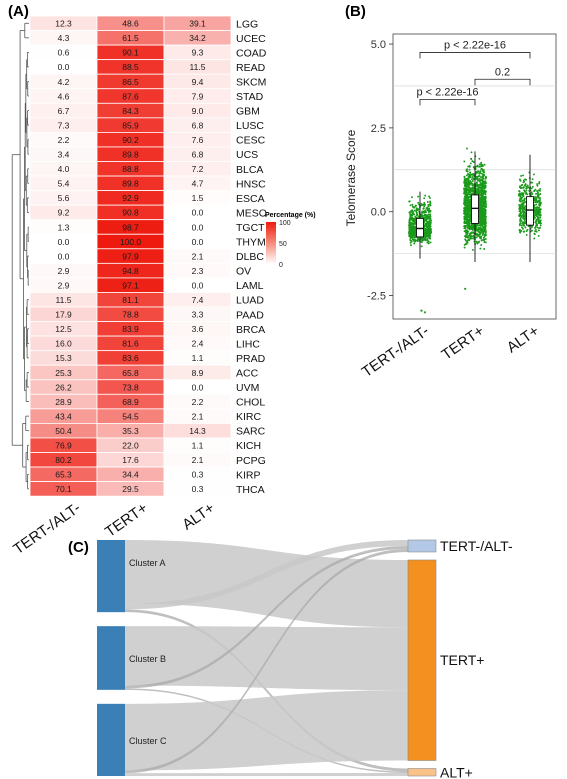  I want to click on heatmap-cell-value: 86.5, so click(130, 82).